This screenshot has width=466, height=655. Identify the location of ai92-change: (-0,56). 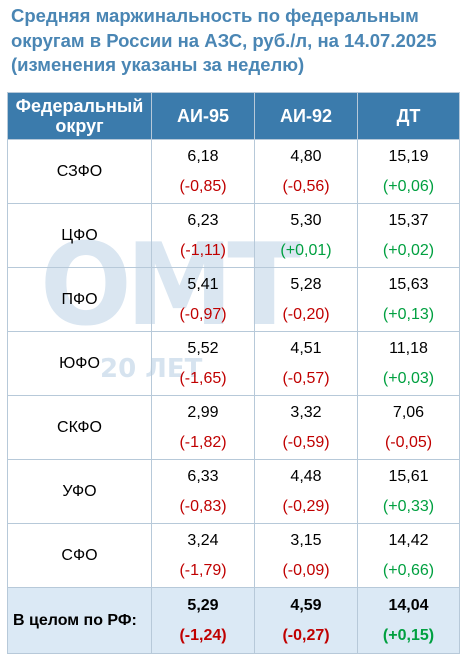
(306, 186).